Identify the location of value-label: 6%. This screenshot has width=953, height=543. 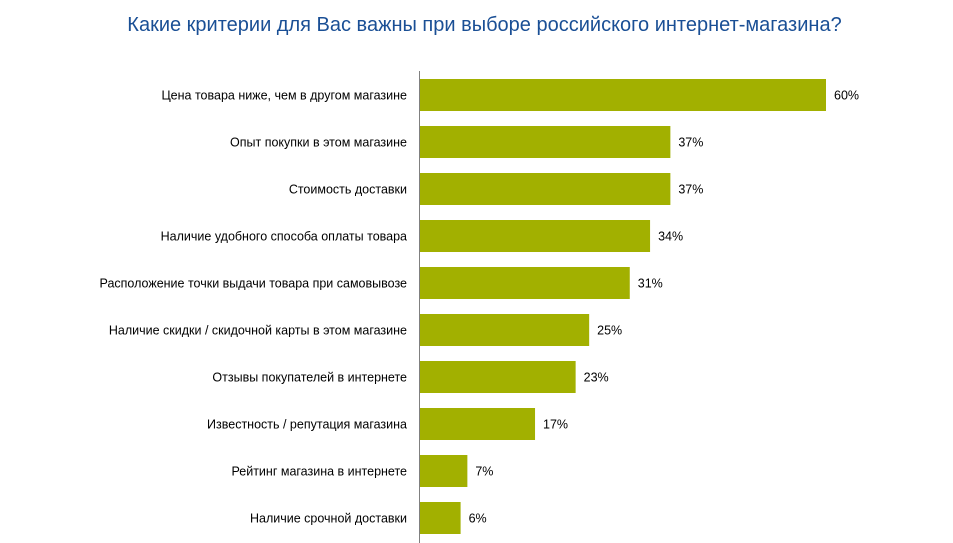
(478, 519).